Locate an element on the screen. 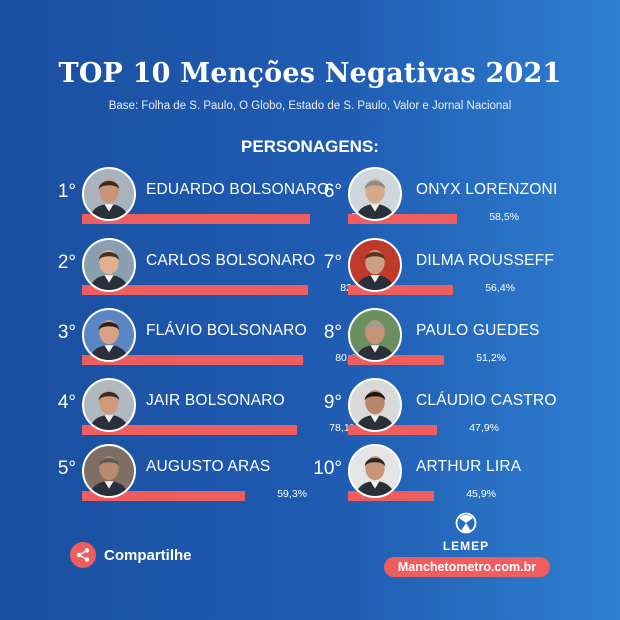 This screenshot has height=620, width=620. site-link: Manchetometro.com.br is located at coordinates (467, 567).